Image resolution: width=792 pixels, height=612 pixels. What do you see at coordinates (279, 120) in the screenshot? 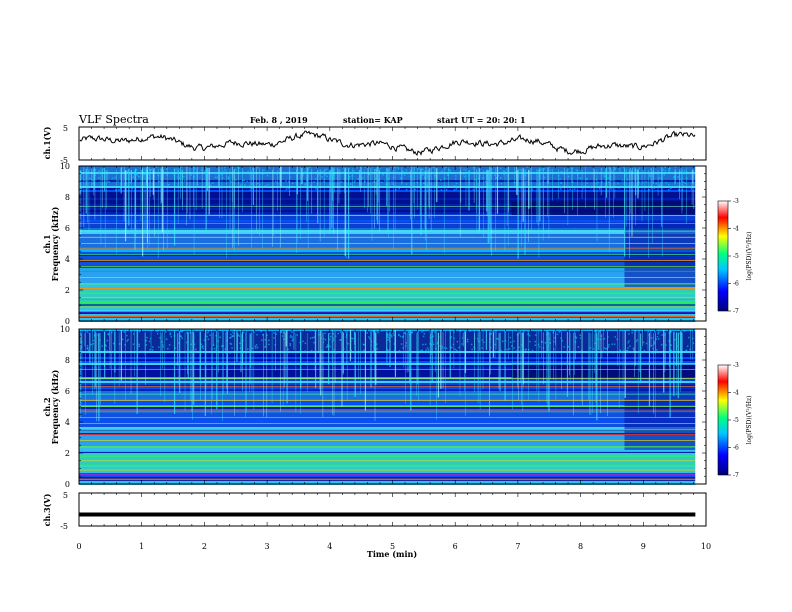
I see `date-label: Feb. 8 , 2019` at bounding box center [279, 120].